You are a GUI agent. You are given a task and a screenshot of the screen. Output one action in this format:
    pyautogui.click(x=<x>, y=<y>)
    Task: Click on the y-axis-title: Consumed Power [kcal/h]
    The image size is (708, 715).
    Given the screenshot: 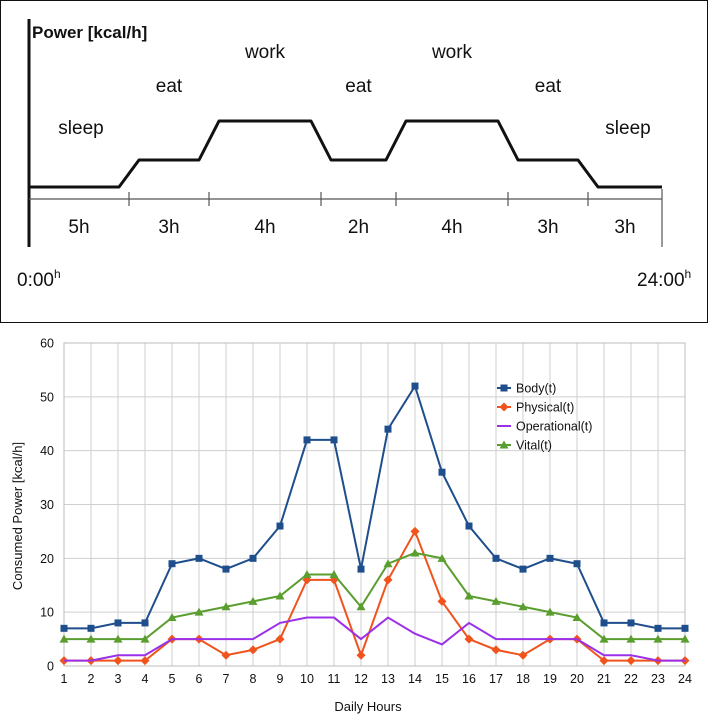 What is the action you would take?
    pyautogui.click(x=17, y=516)
    